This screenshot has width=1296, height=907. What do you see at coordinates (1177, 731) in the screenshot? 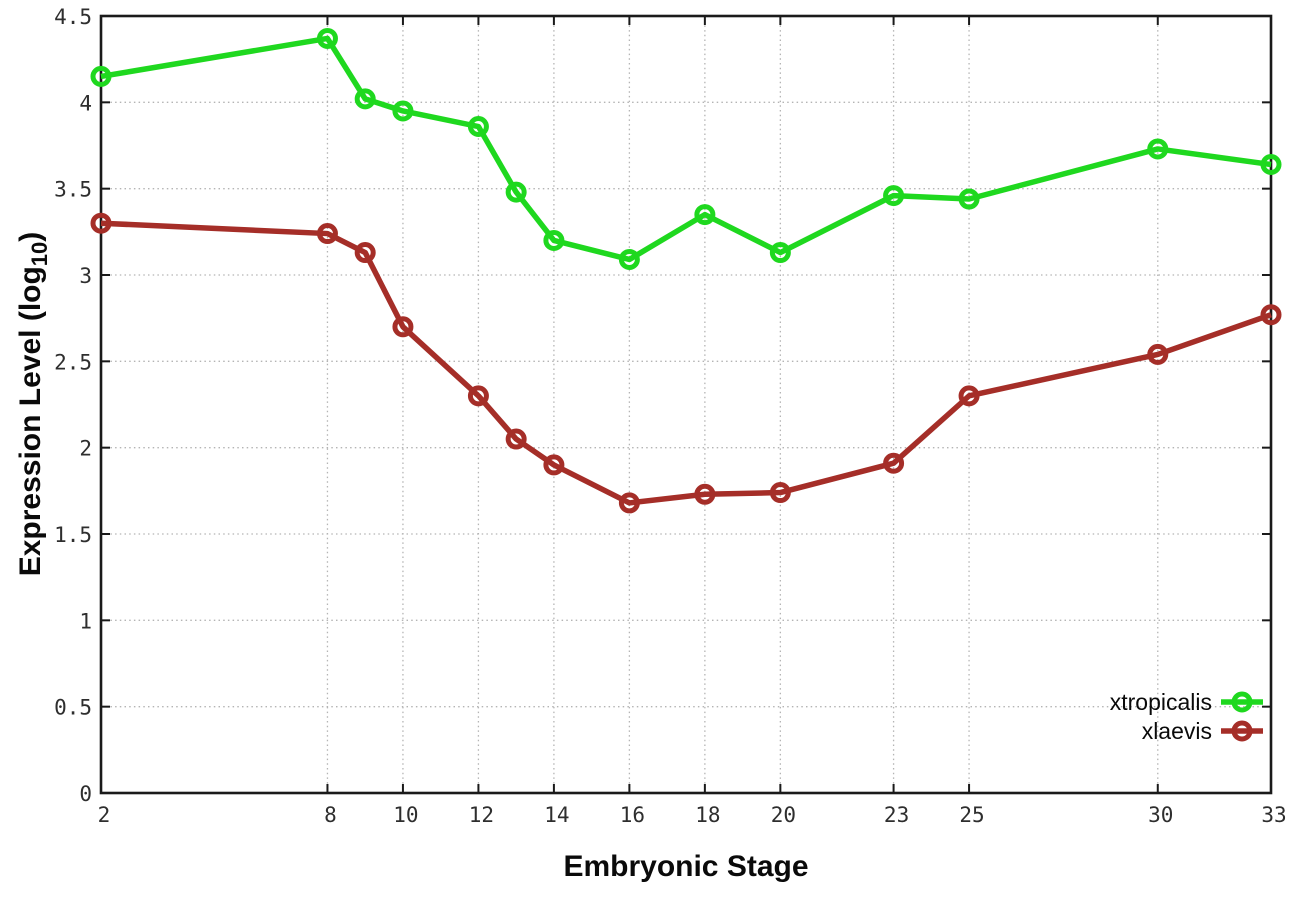
I see `legend-label-xlaevis: xlaevis` at bounding box center [1177, 731].